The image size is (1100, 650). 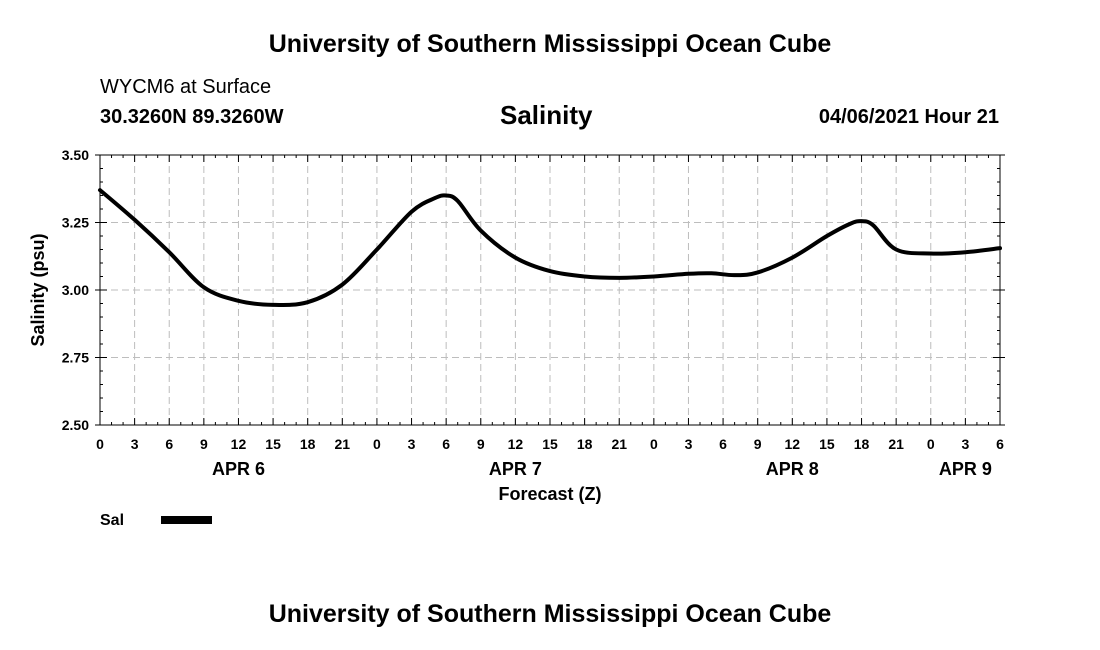 What do you see at coordinates (965, 469) in the screenshot?
I see `day-label: APR 9` at bounding box center [965, 469].